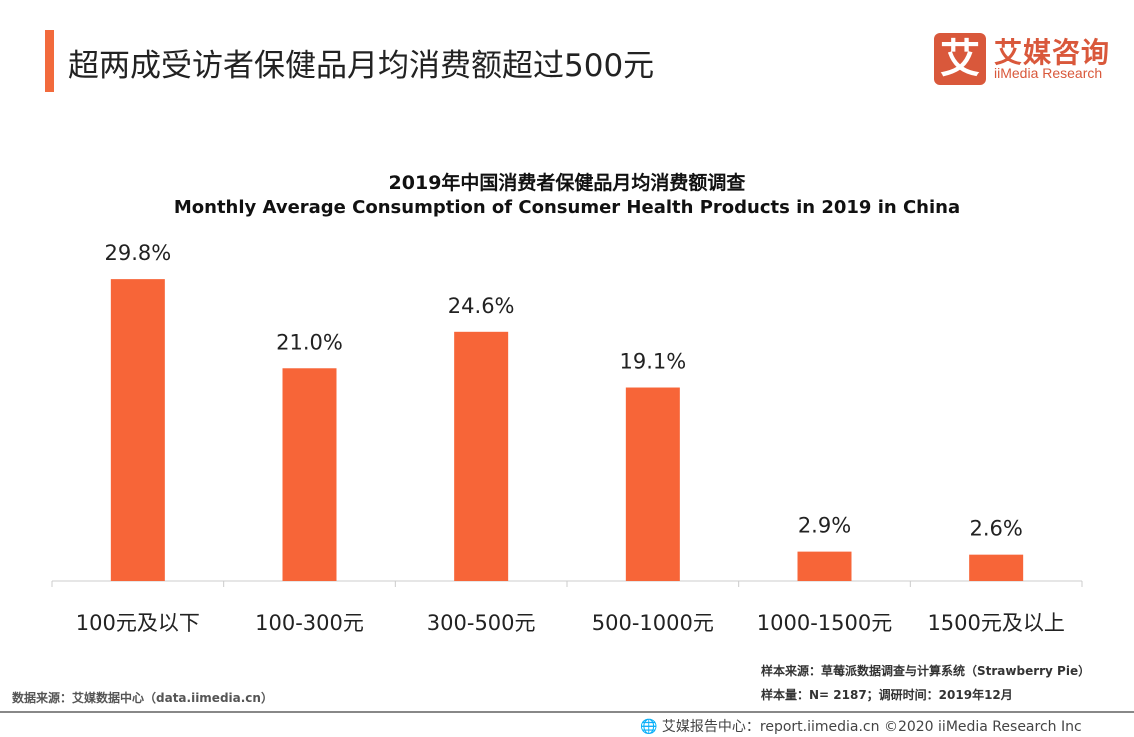 The height and width of the screenshot is (737, 1134). What do you see at coordinates (567, 712) in the screenshot?
I see `footer-divider` at bounding box center [567, 712].